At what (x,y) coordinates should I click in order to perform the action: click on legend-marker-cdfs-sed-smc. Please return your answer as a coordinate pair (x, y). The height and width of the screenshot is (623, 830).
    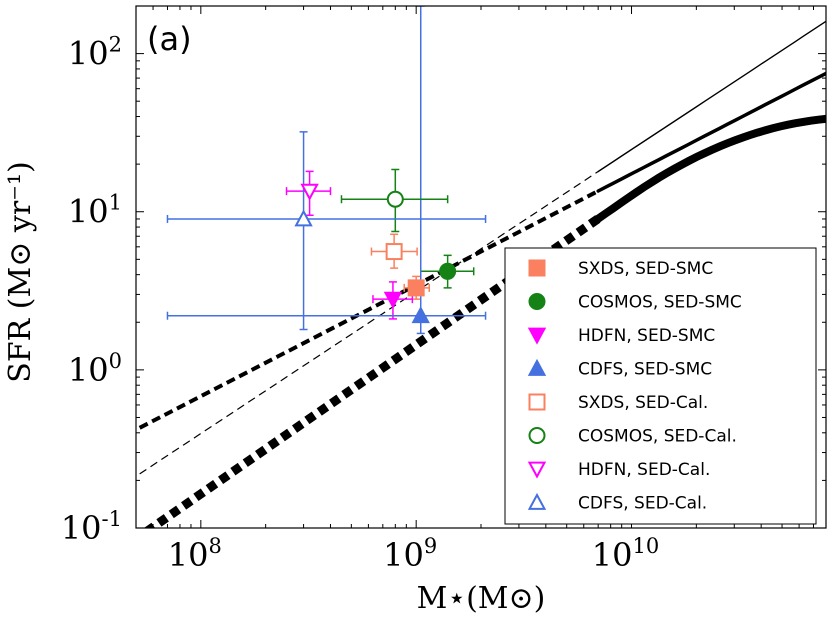
    Looking at the image, I should click on (537, 367).